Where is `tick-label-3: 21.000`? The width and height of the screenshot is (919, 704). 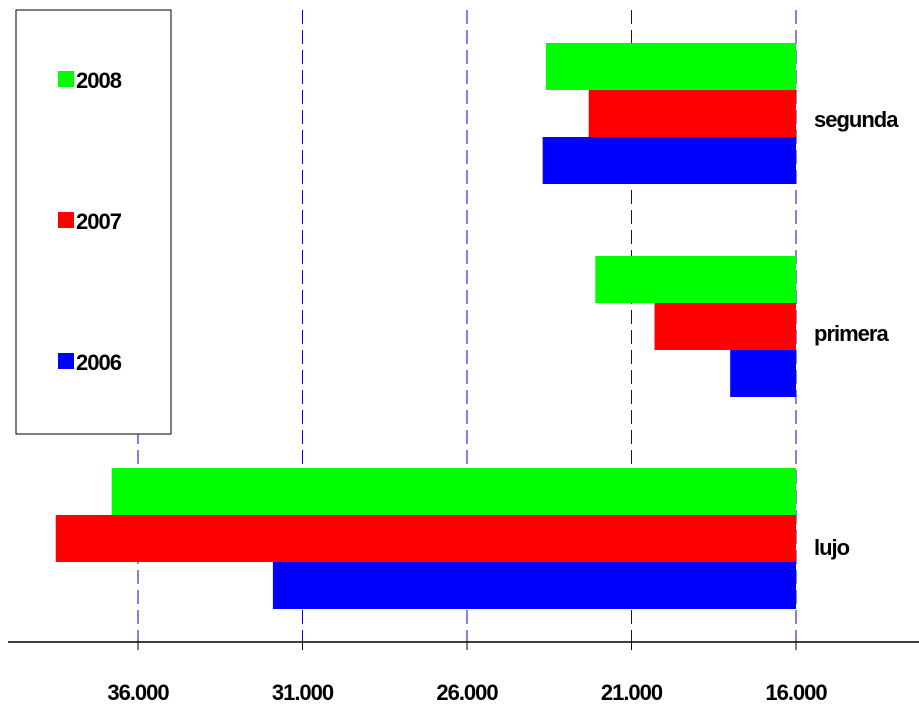
tick-label-3: 21.000 is located at coordinates (632, 692).